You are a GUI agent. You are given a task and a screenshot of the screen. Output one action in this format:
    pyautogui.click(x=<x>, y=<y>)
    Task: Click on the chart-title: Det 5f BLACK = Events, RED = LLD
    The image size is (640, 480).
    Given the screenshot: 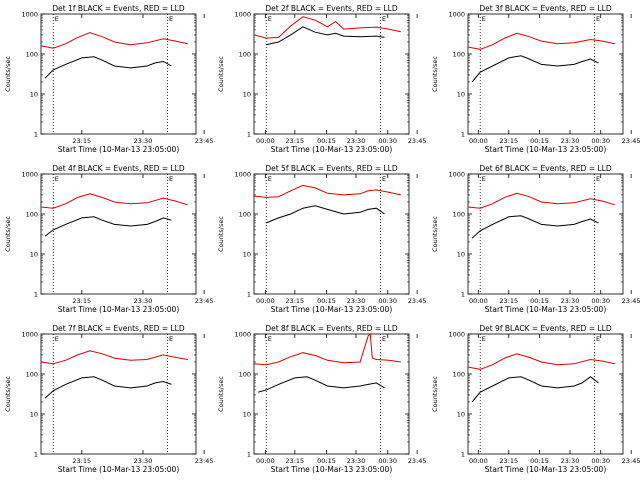 What is the action you would take?
    pyautogui.click(x=331, y=168)
    